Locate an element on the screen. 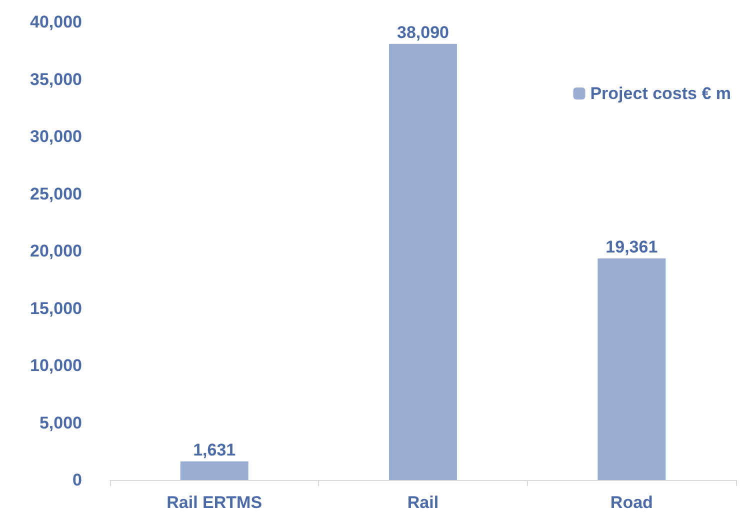 Image resolution: width=756 pixels, height=527 pixels. data-label: 19,361 is located at coordinates (632, 246).